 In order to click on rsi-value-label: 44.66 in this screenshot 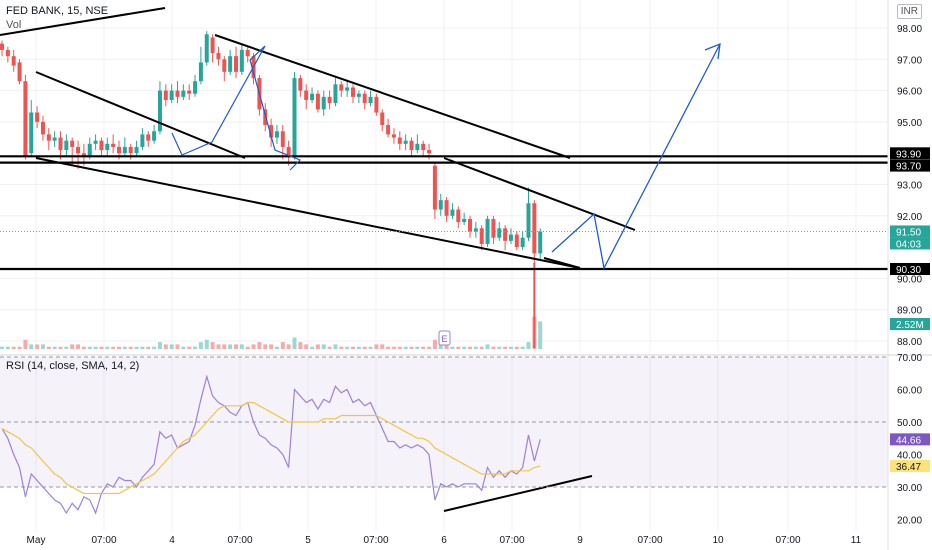, I will do `click(910, 439)`.